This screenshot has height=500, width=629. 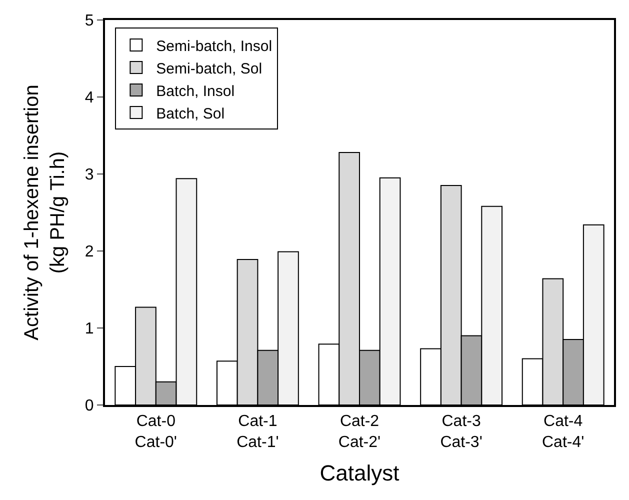 What do you see at coordinates (214, 46) in the screenshot?
I see `legend-label: Semi-batch, Insol` at bounding box center [214, 46].